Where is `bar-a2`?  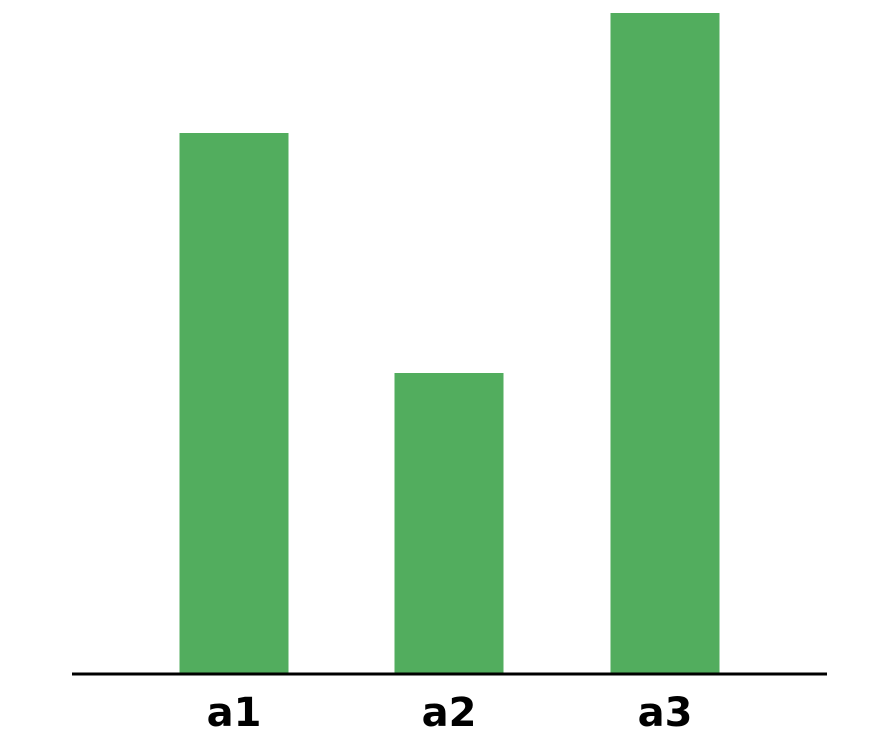
bar-a2 is located at coordinates (449, 523).